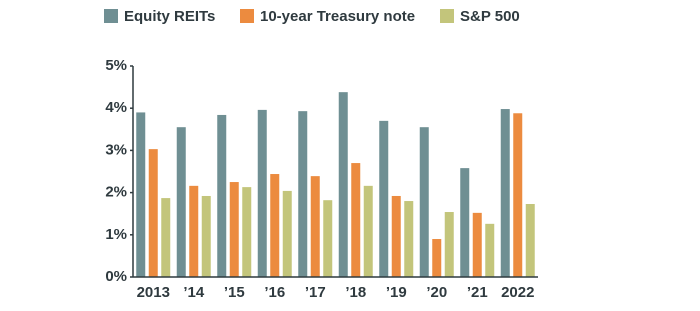 This screenshot has height=311, width=700. I want to click on x-tick-label: 2022, so click(517, 292).